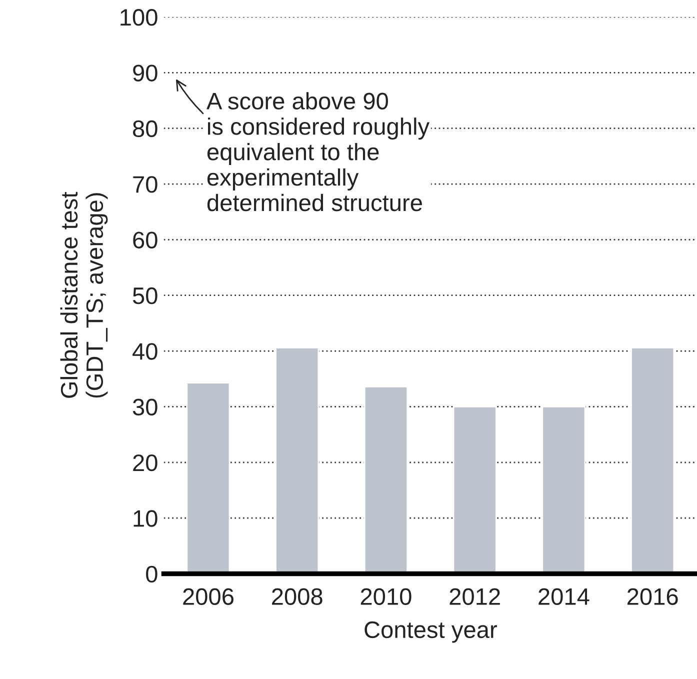  I want to click on x-tick-label: 2008, so click(297, 596).